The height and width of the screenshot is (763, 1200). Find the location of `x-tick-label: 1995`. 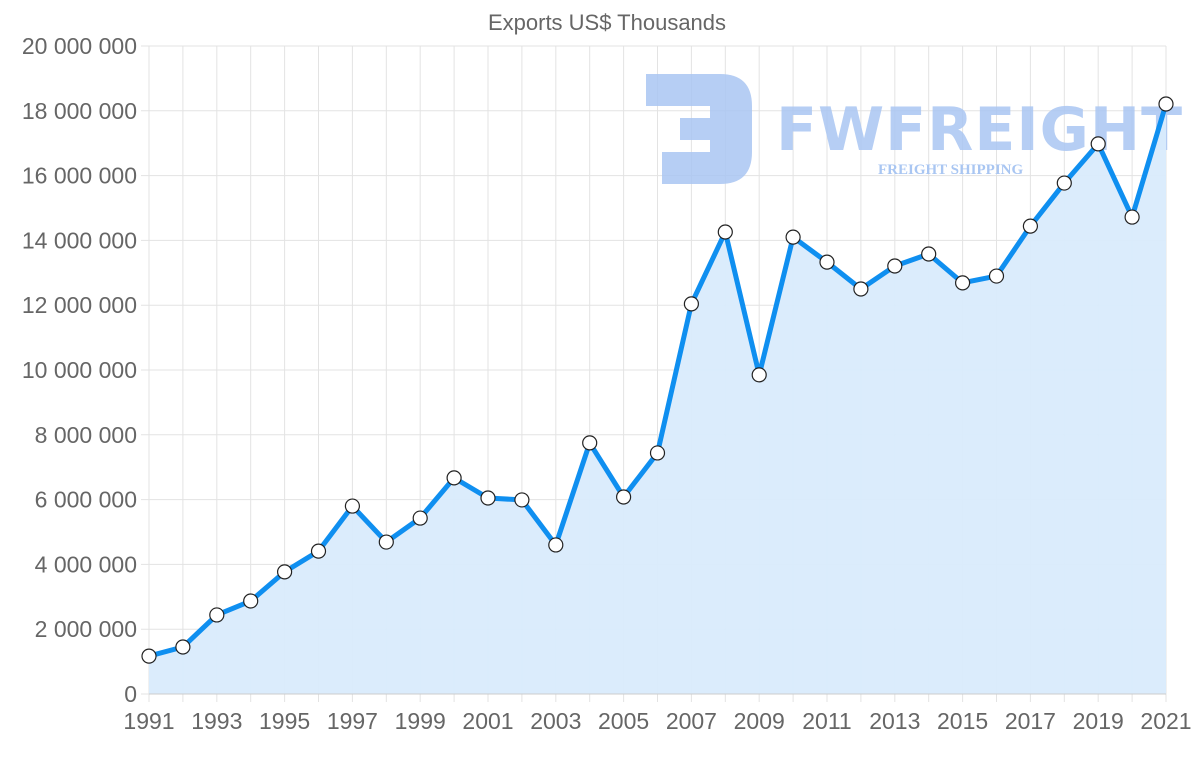

x-tick-label: 1995 is located at coordinates (284, 721).